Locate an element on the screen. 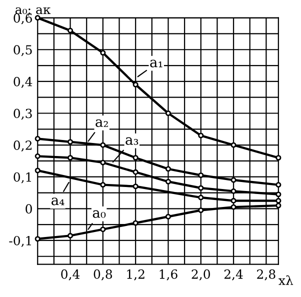  y-tick-label: 0,1 is located at coordinates (22, 178).